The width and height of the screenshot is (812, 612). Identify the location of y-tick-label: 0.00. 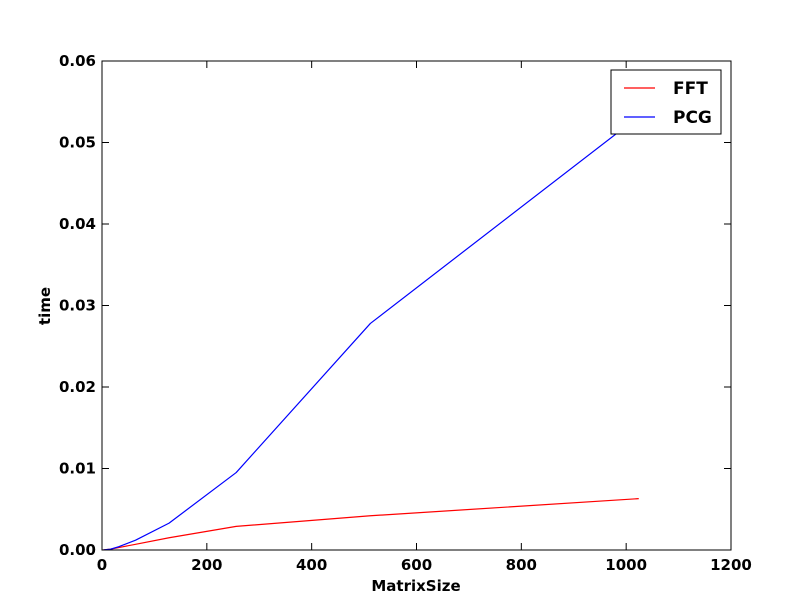
(77, 550).